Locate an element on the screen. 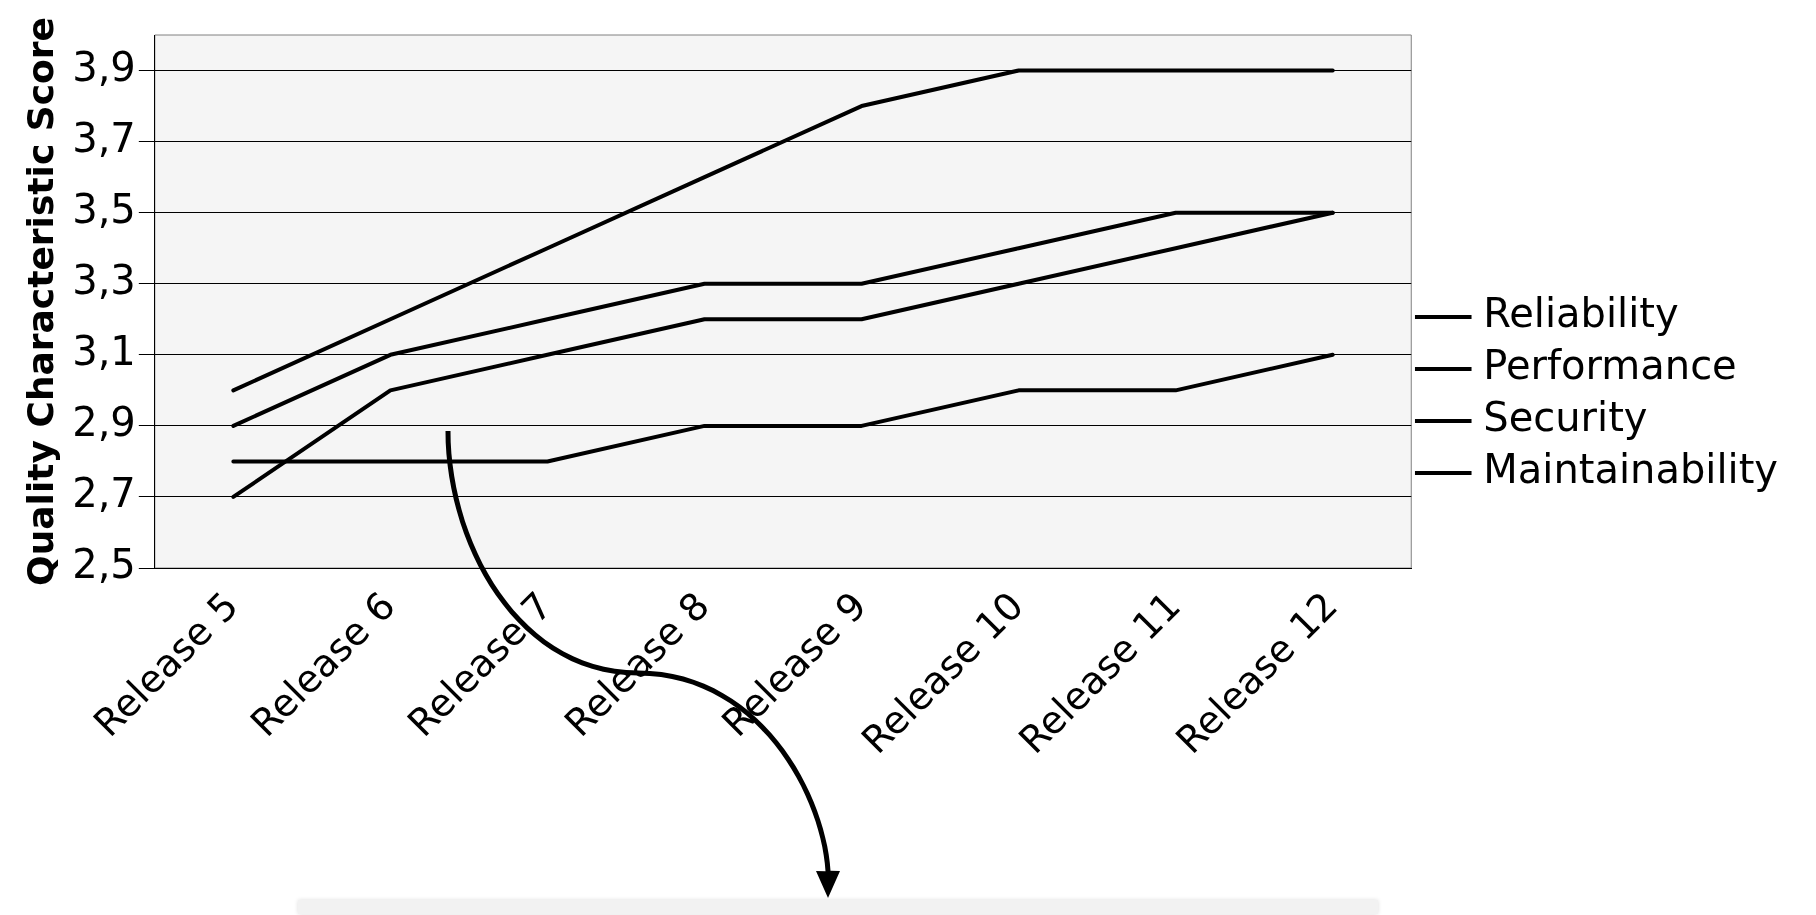 This screenshot has width=1816, height=915. y-tick-label: 3,1 is located at coordinates (104, 351).